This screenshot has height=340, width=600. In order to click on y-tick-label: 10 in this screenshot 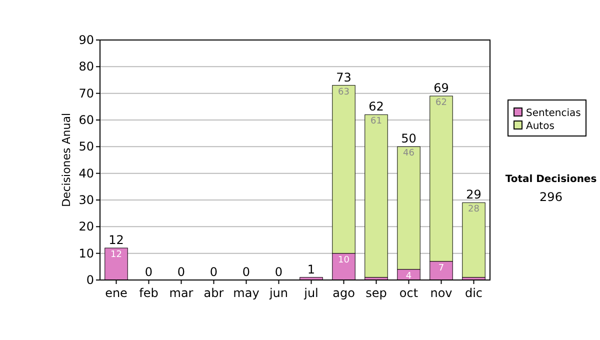, I will do `click(86, 253)`.